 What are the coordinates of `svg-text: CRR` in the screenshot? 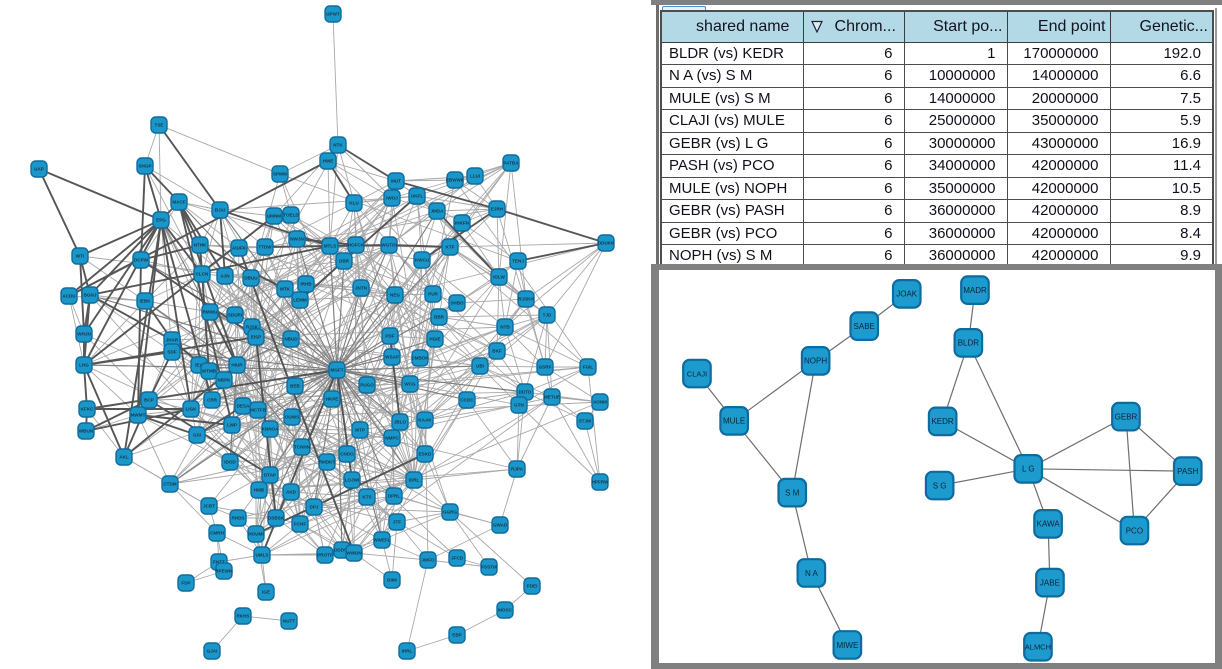 It's located at (212, 400).